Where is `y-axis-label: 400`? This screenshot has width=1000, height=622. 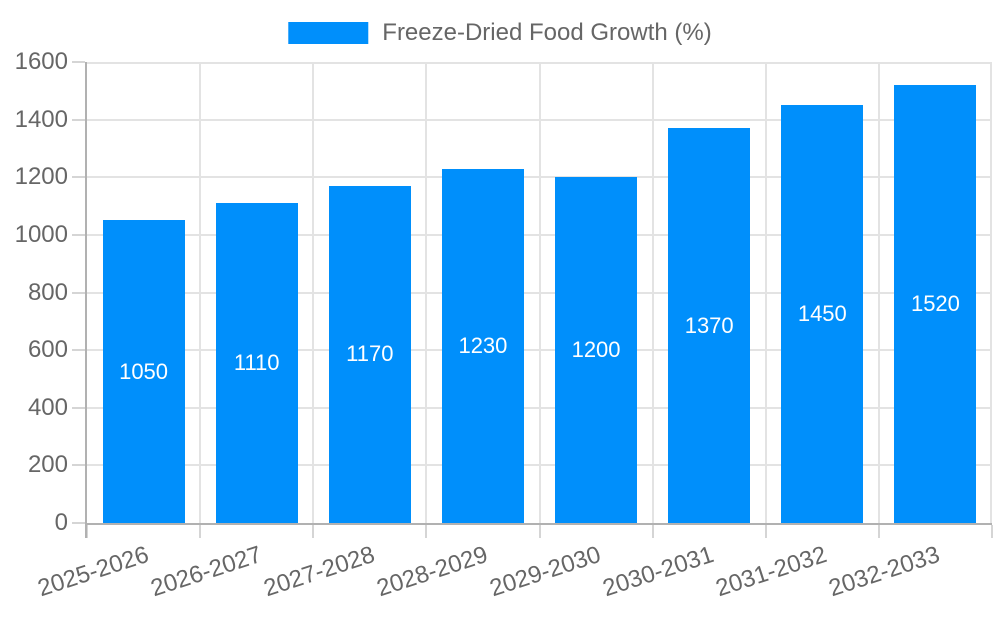
y-axis-label: 400 is located at coordinates (47, 407).